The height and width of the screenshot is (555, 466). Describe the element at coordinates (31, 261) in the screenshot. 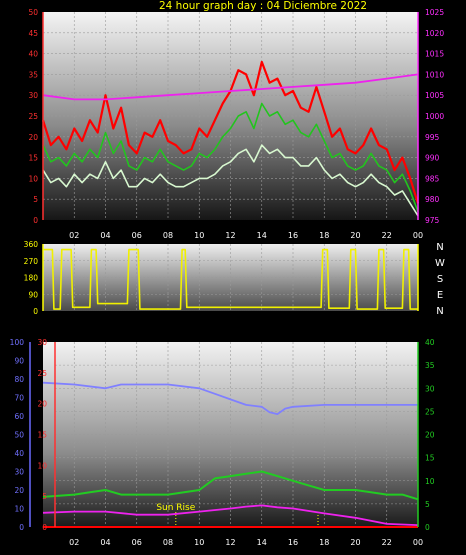

I see `direction-tick-label: 270` at that location.